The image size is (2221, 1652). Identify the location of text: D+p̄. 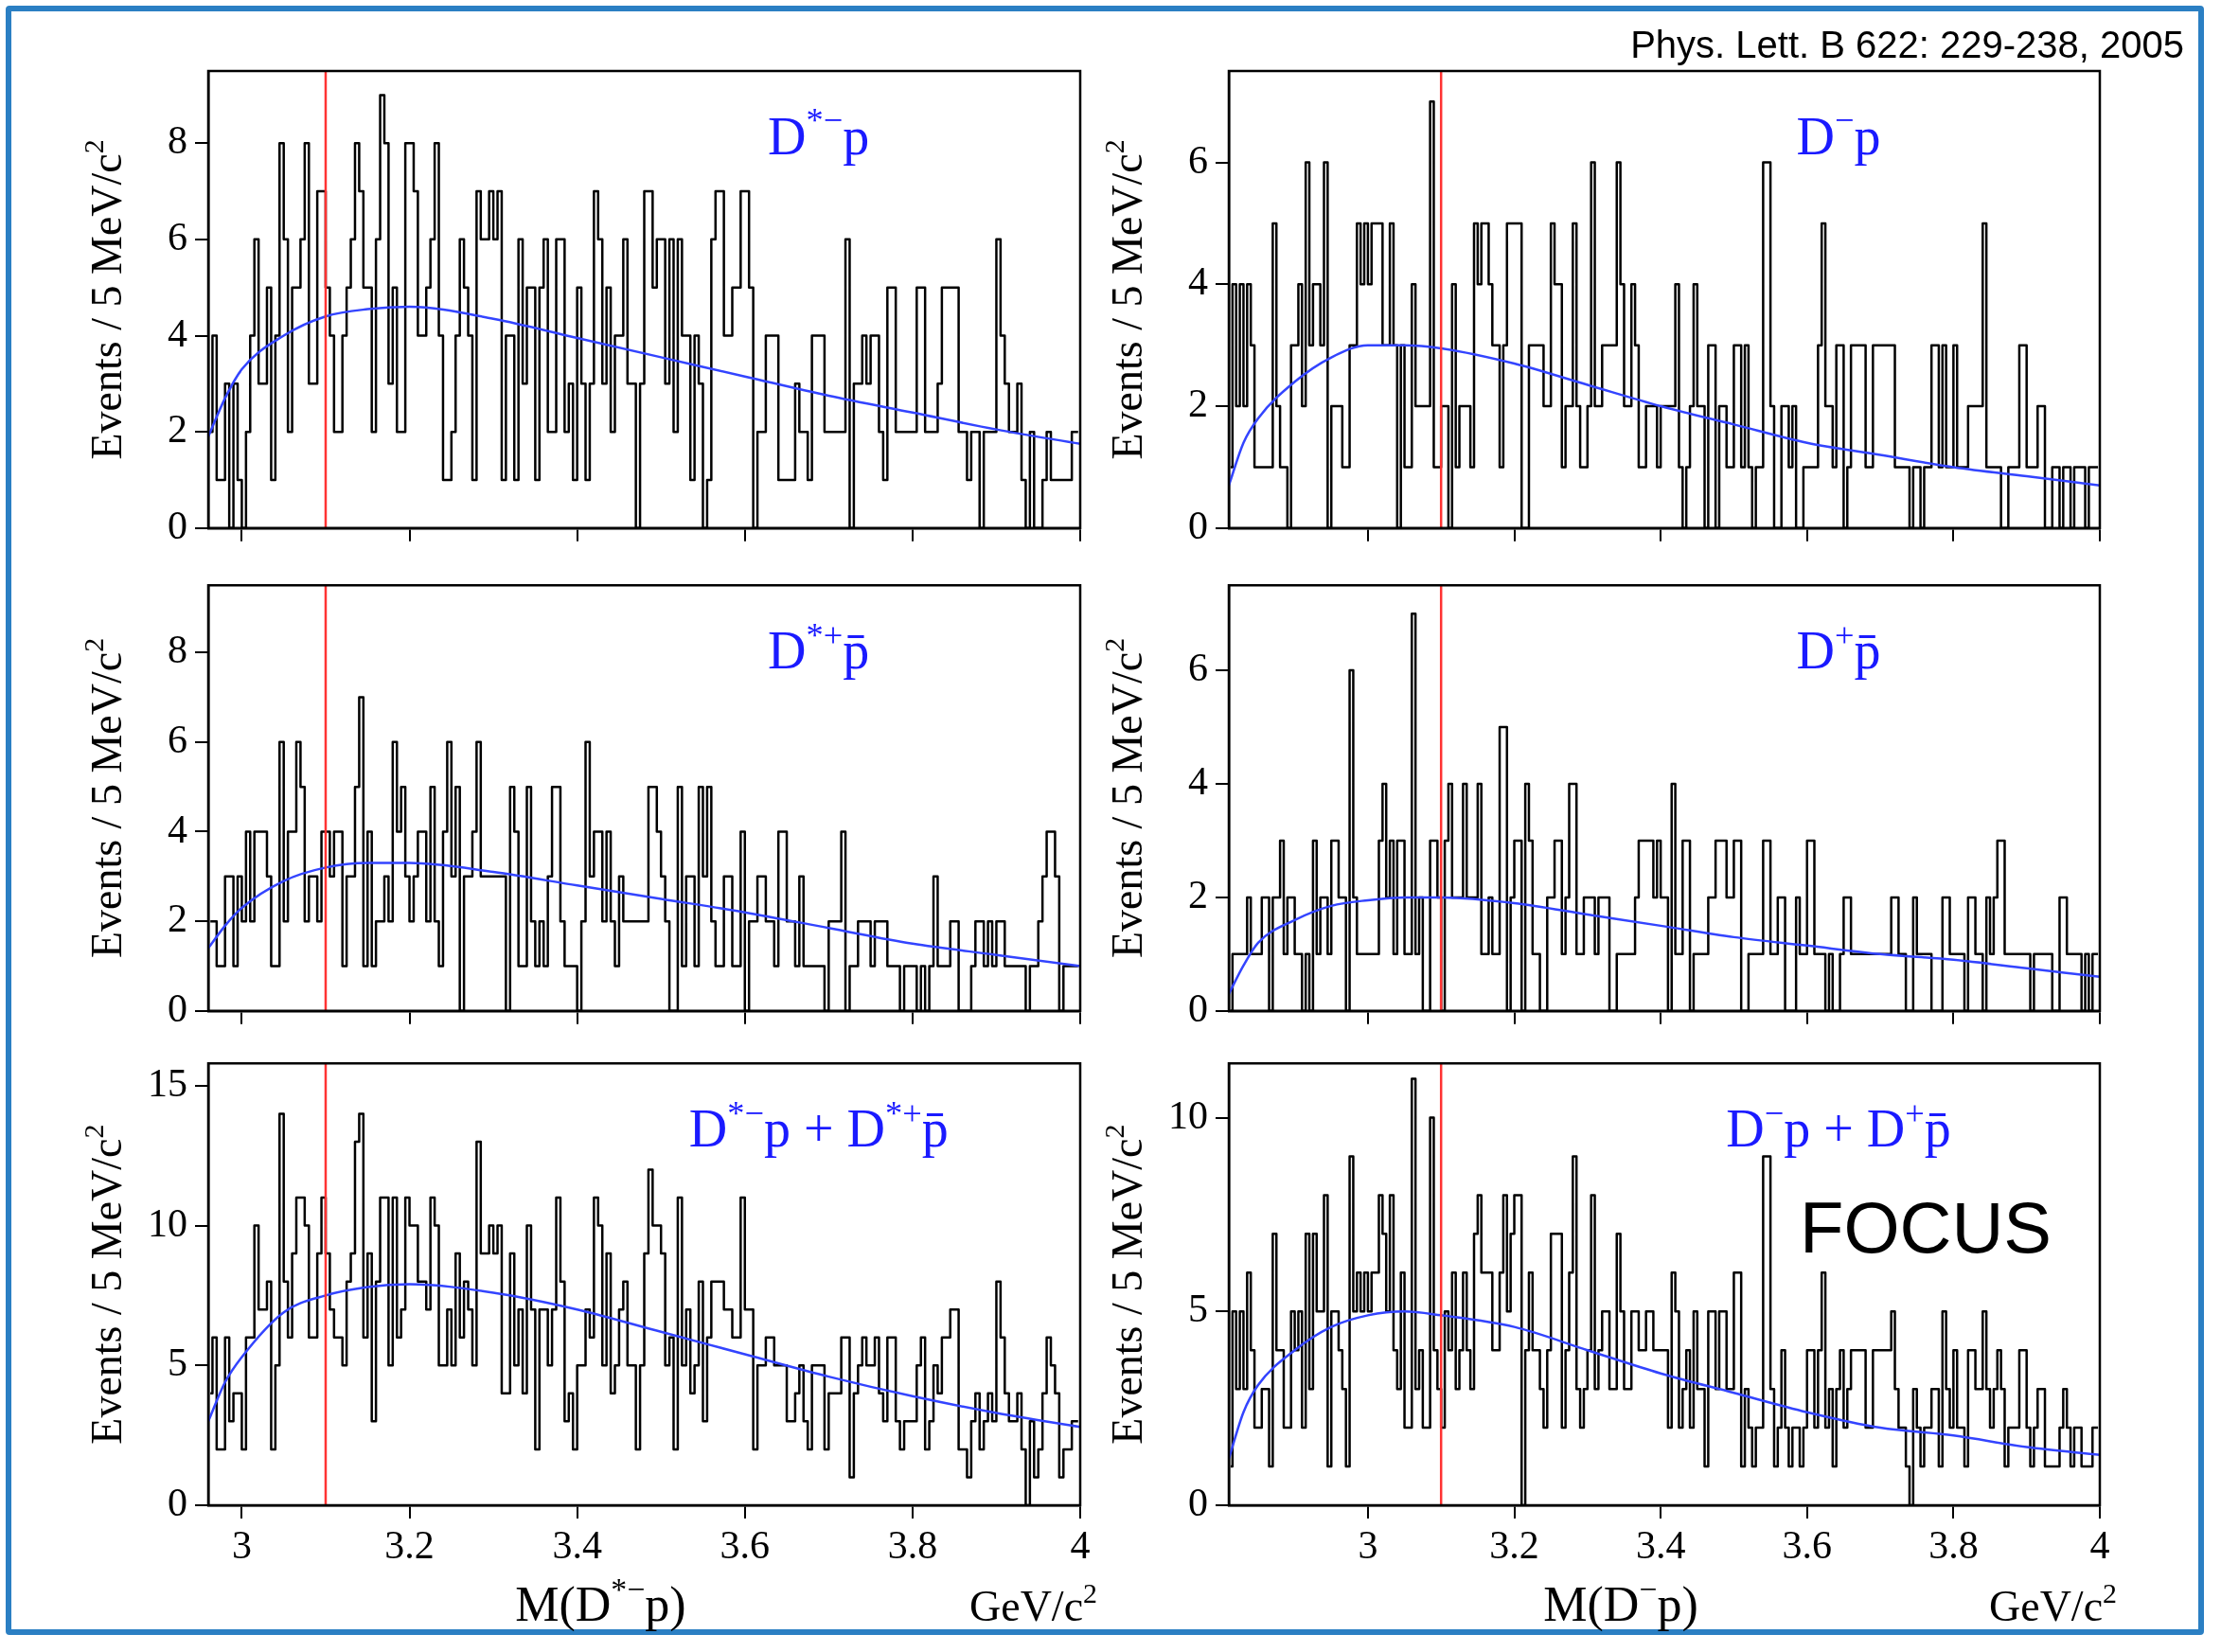
(1838, 648).